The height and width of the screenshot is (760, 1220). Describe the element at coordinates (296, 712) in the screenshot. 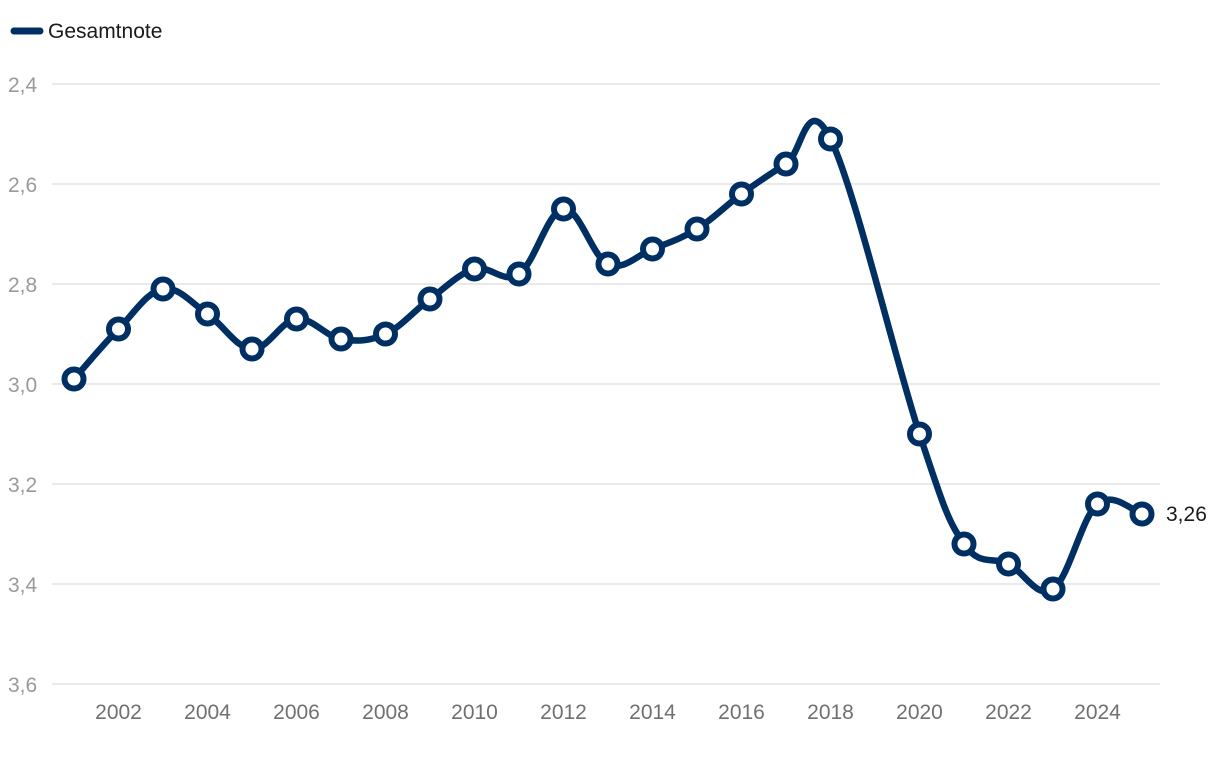

I see `x-tick-label: 2006` at that location.